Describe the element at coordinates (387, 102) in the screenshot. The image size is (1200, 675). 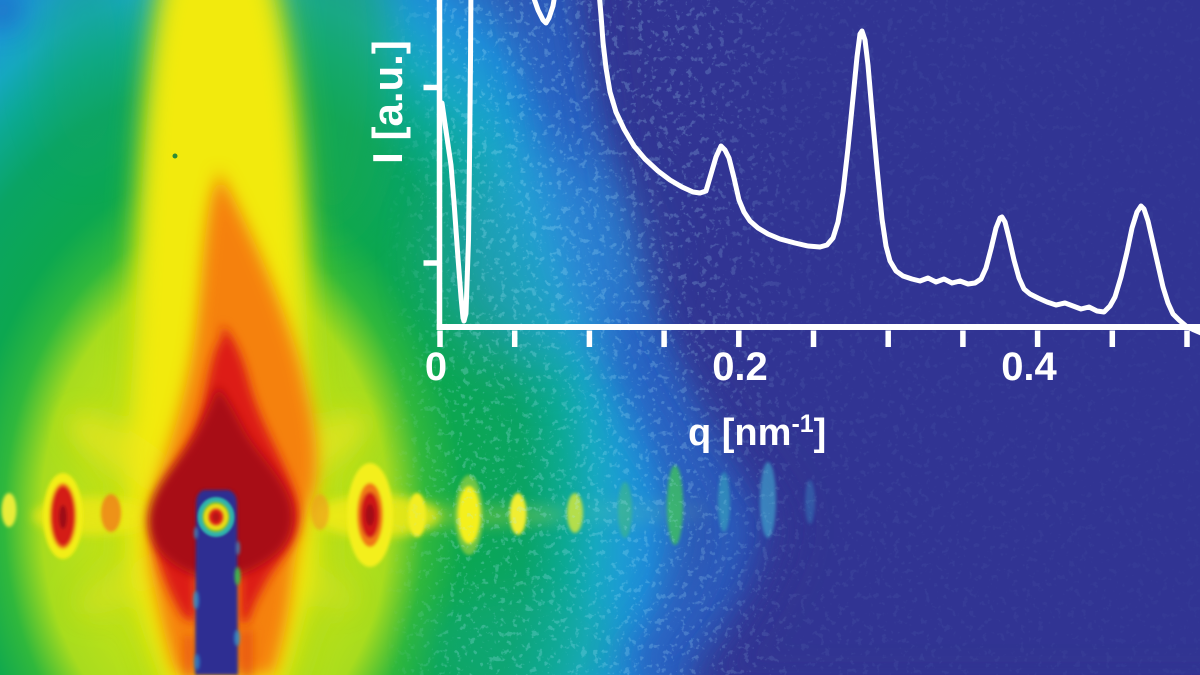
I see `svg-text: I [a.u.]` at that location.